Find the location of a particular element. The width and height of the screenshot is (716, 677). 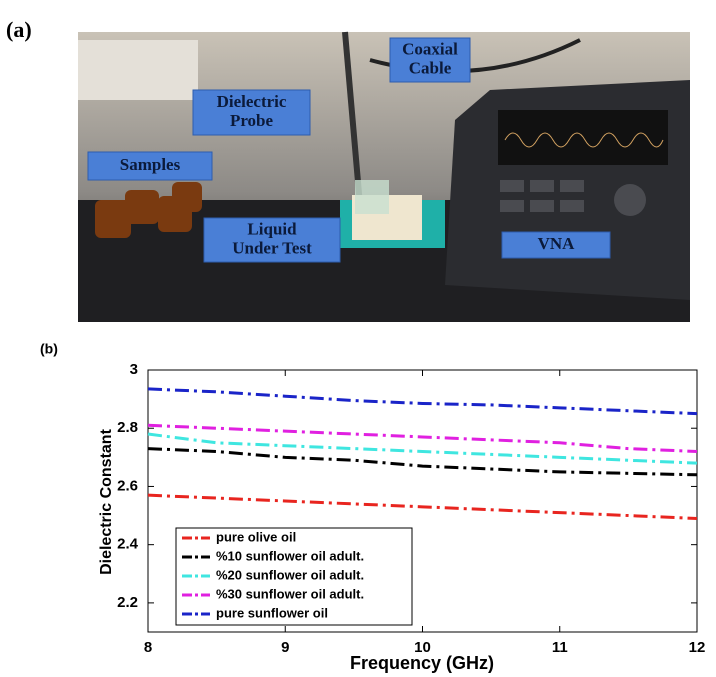

y-tick-label: 2.8 is located at coordinates (127, 427).